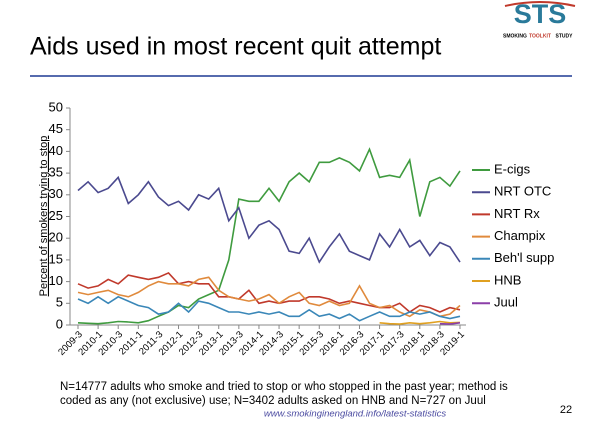 This screenshot has width=600, height=423. I want to click on logo-arc, so click(540, 4).